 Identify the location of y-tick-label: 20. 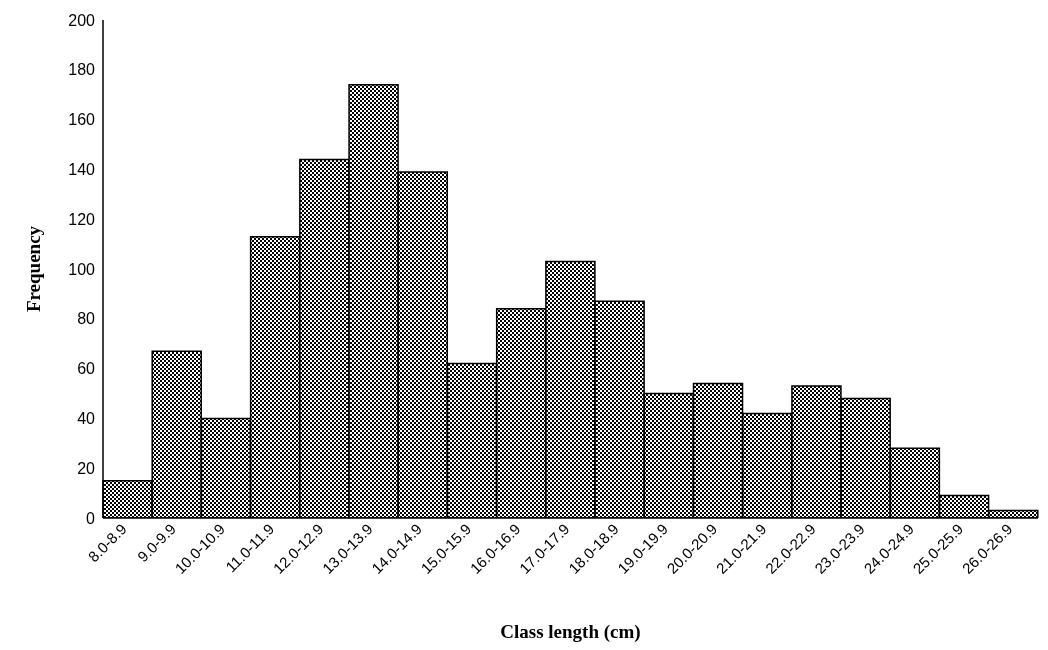
(86, 468).